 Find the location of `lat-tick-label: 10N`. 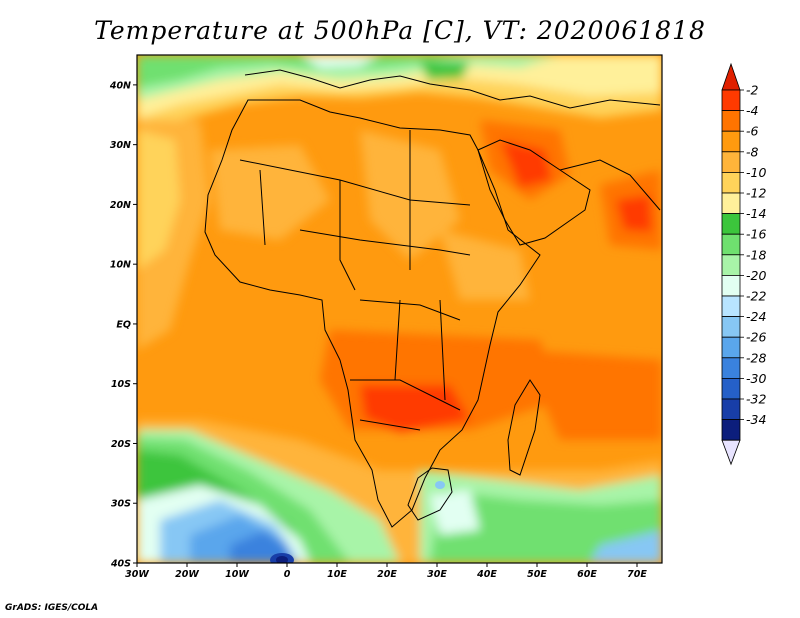

lat-tick-label: 10N is located at coordinates (120, 265).